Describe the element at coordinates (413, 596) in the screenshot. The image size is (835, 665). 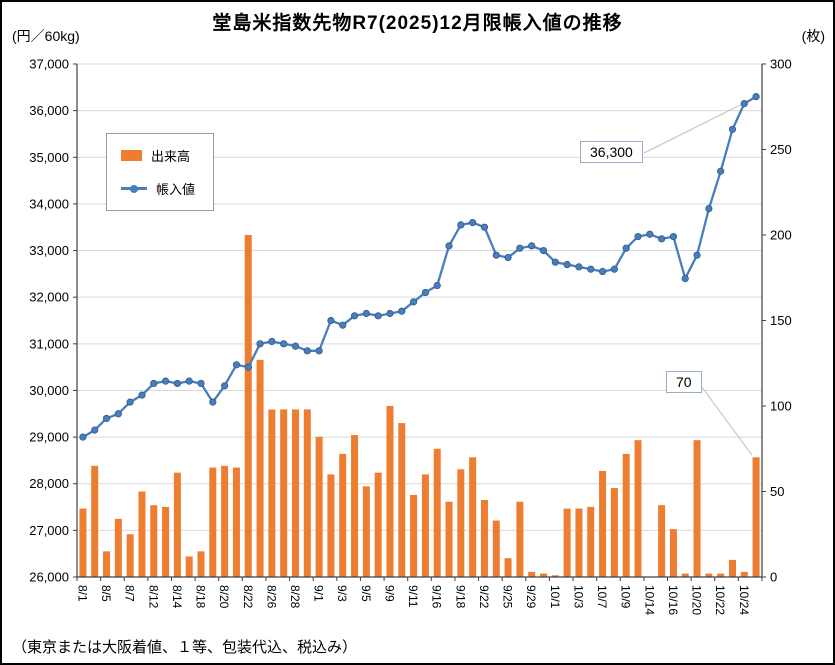
I see `x-axis-date-label: 9/11` at that location.